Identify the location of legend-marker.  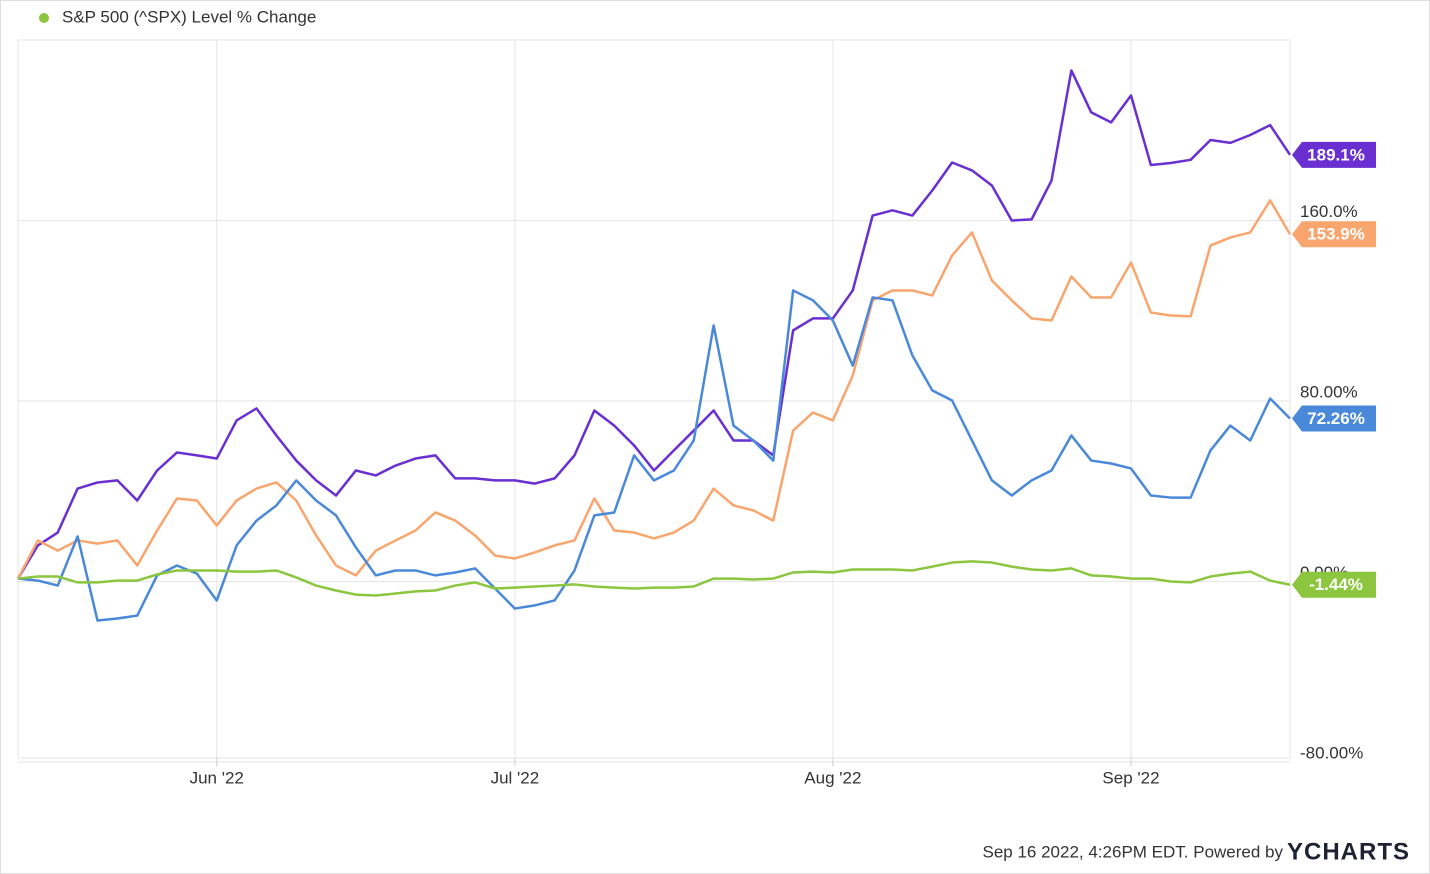
(44, 18).